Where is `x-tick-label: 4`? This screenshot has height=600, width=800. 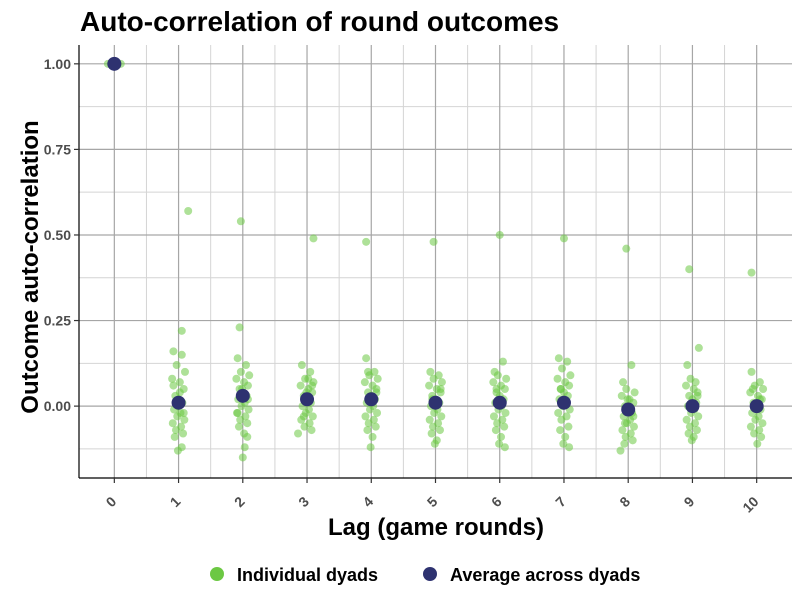 x-tick-label: 4 is located at coordinates (367, 501).